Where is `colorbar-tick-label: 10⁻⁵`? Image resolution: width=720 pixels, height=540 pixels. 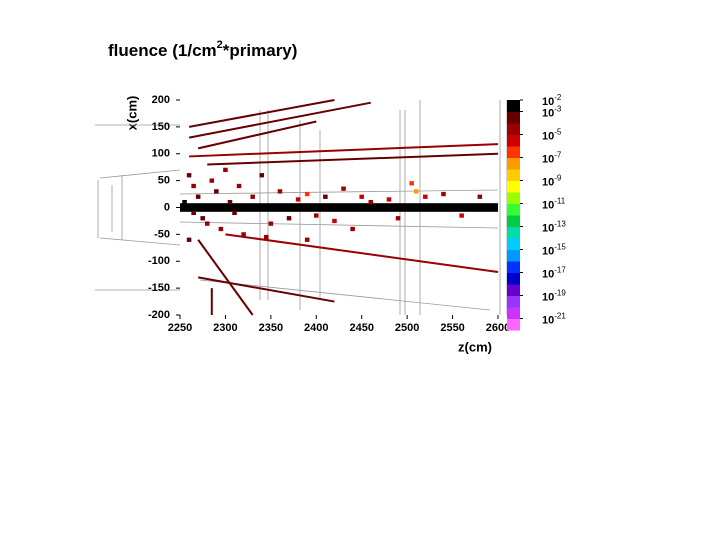
colorbar-tick-label: 10⁻⁵ is located at coordinates (552, 135).